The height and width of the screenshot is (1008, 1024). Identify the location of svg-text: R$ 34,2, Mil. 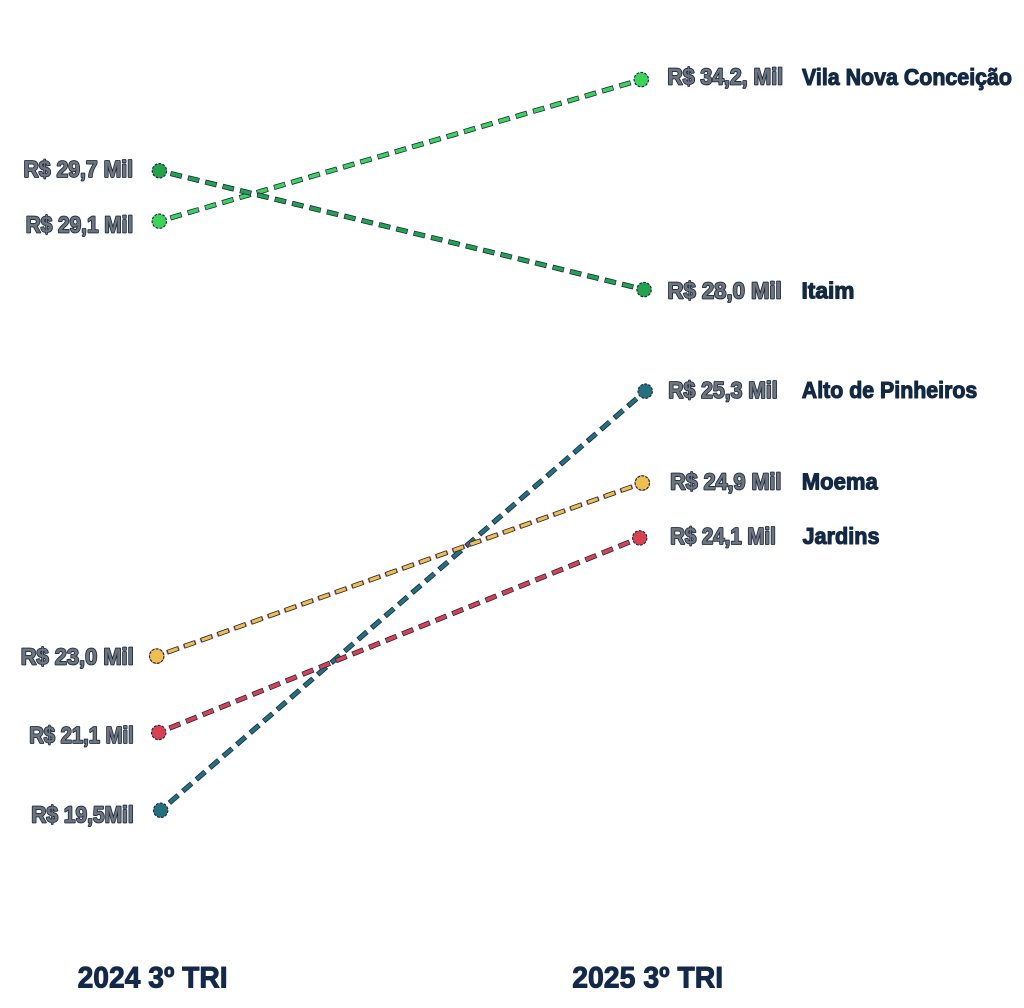
(725, 77).